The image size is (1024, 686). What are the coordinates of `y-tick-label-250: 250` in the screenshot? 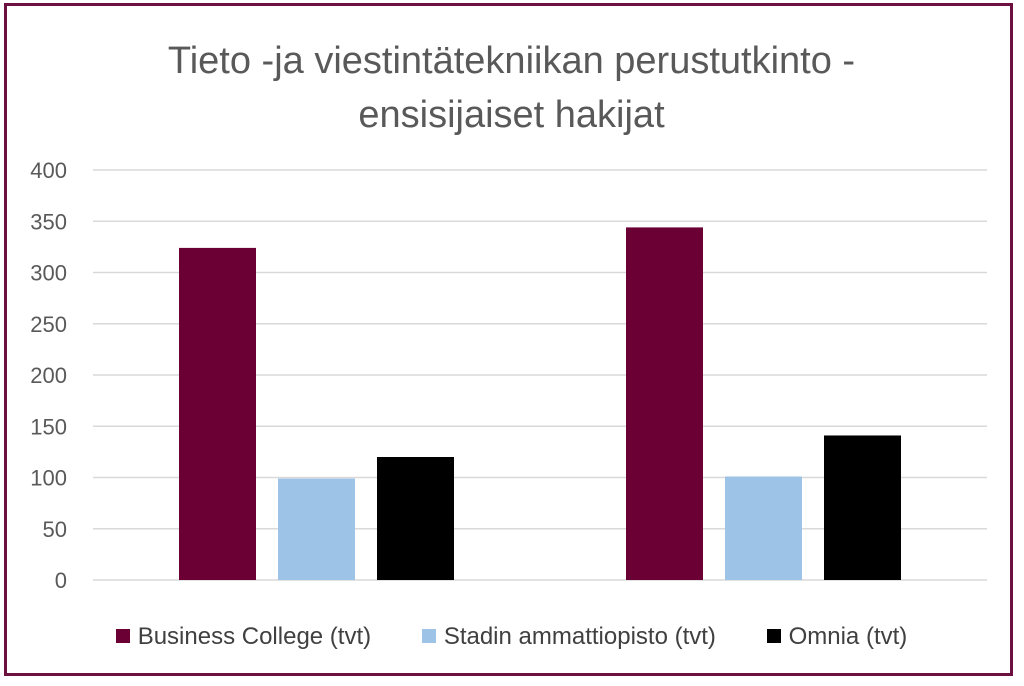 It's located at (48, 324).